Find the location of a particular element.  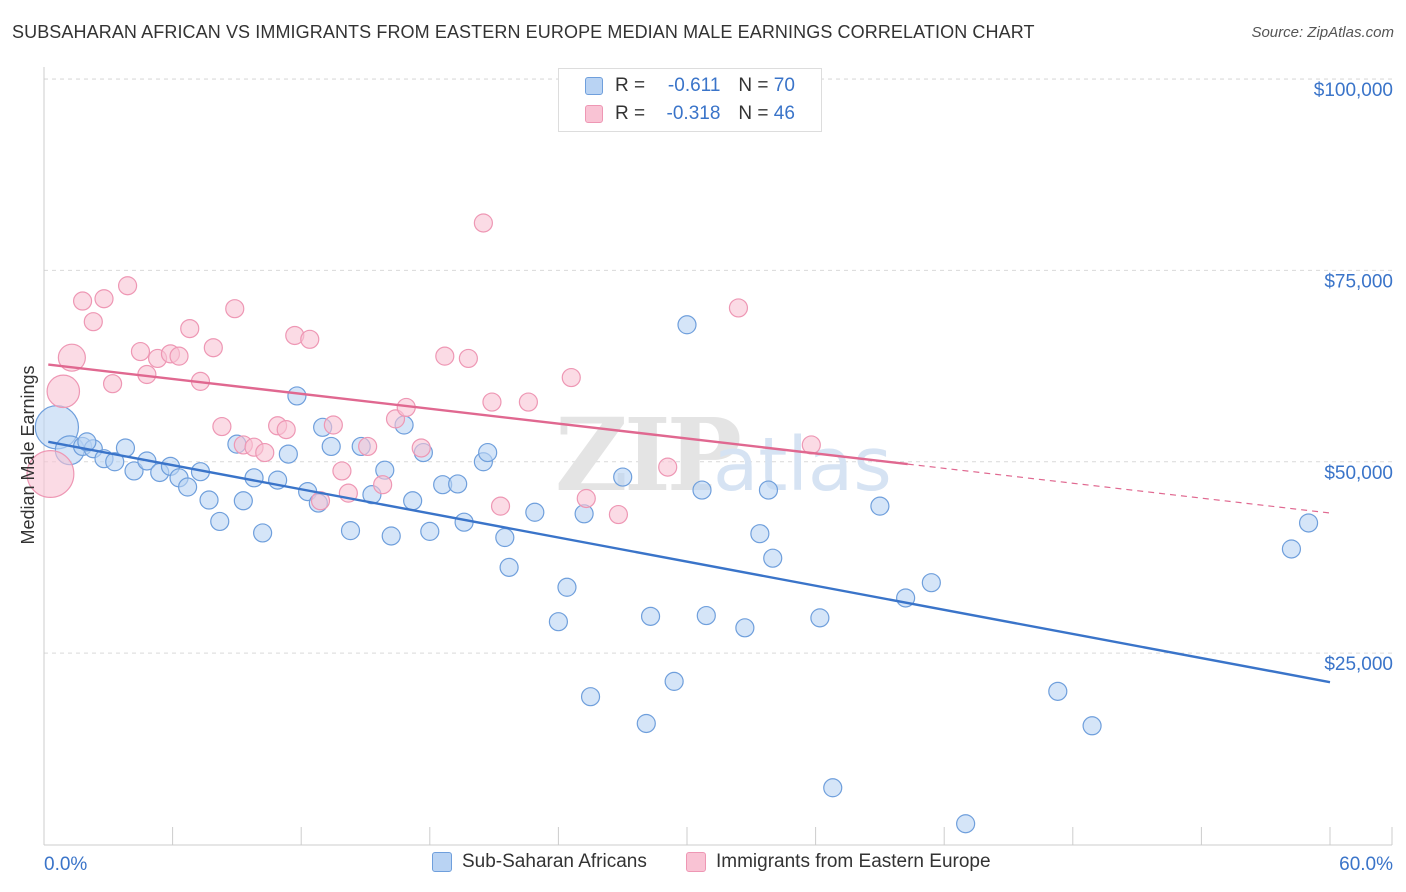

watermark-atlas: atlas is located at coordinates (802, 465).